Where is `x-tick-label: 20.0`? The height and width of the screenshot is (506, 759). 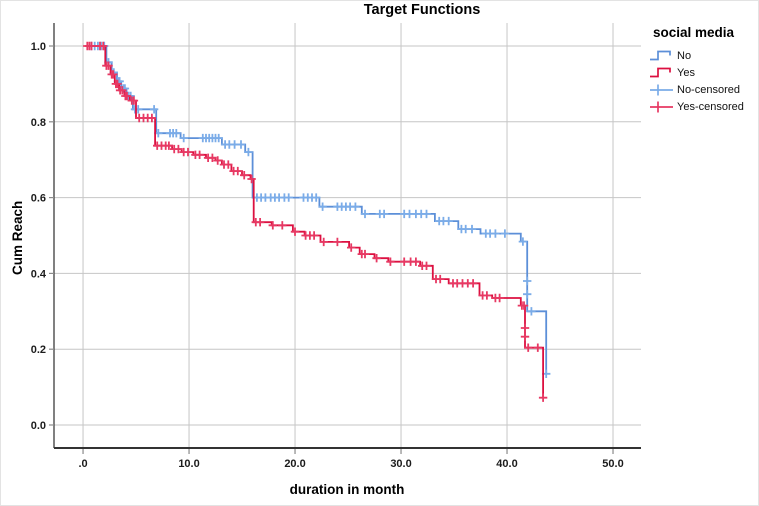 x-tick-label: 20.0 is located at coordinates (294, 464).